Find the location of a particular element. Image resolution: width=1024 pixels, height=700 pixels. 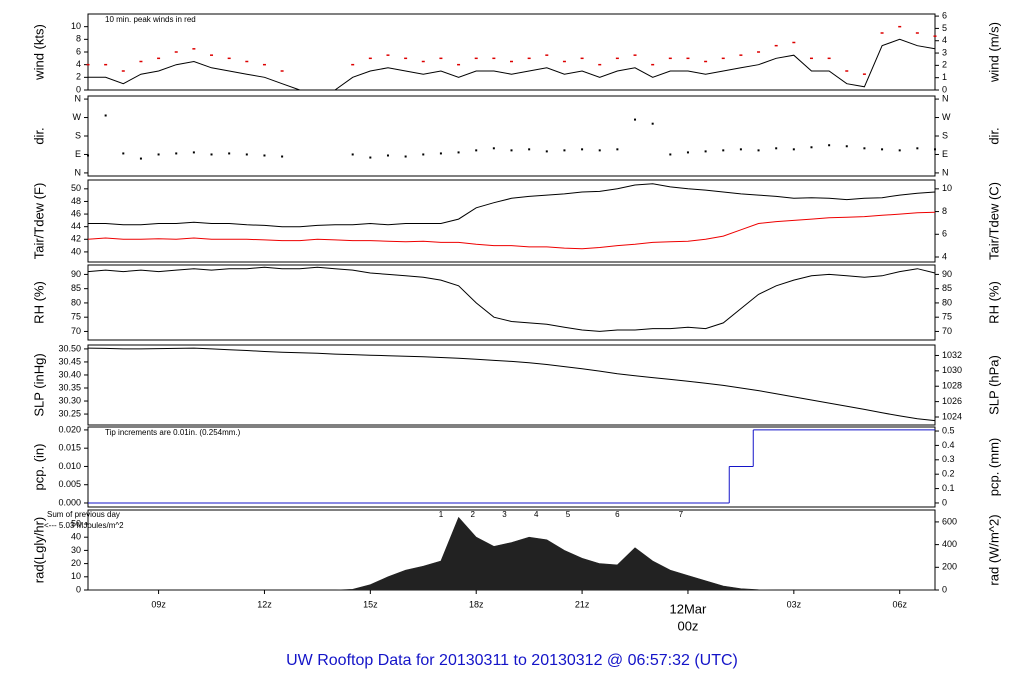

y2-tick-label: 1 is located at coordinates (944, 77).